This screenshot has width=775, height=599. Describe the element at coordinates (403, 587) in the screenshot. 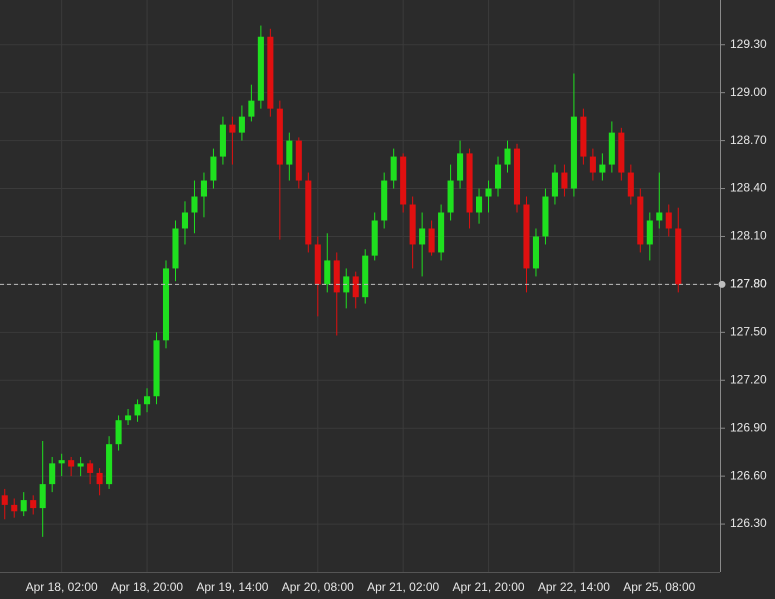

I see `x-tick-label: Apr 21, 02:00` at that location.